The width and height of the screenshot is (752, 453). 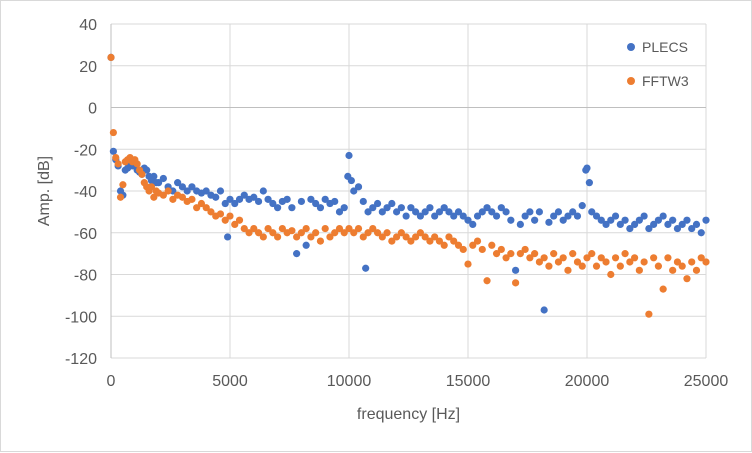 I want to click on x-tick-label: 20000, so click(x=587, y=381).